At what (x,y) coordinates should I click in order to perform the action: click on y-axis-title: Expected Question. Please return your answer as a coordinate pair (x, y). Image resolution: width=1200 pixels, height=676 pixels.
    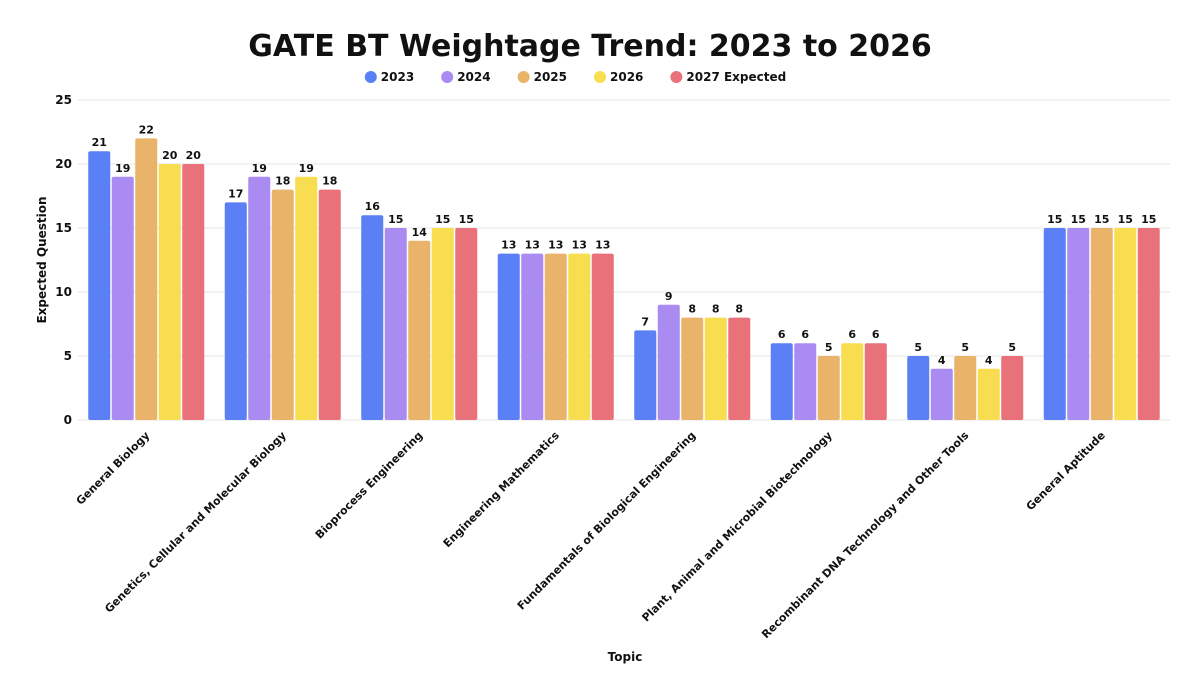
    Looking at the image, I should click on (42, 259).